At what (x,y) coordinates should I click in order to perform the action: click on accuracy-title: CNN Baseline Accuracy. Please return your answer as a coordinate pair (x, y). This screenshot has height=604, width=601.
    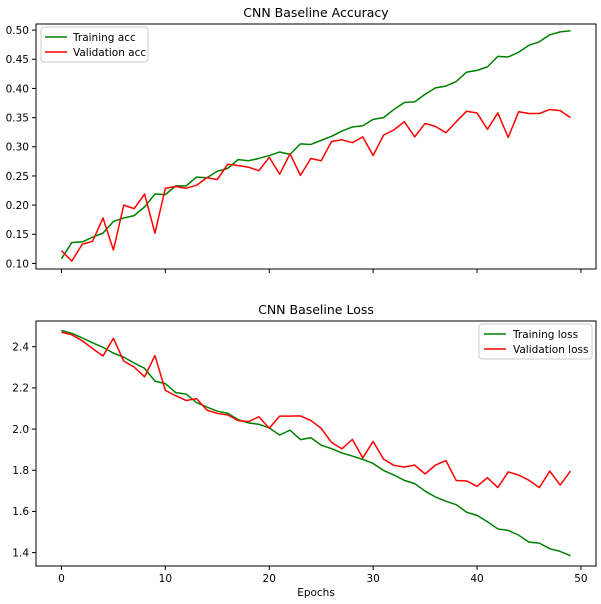
    Looking at the image, I should click on (316, 12).